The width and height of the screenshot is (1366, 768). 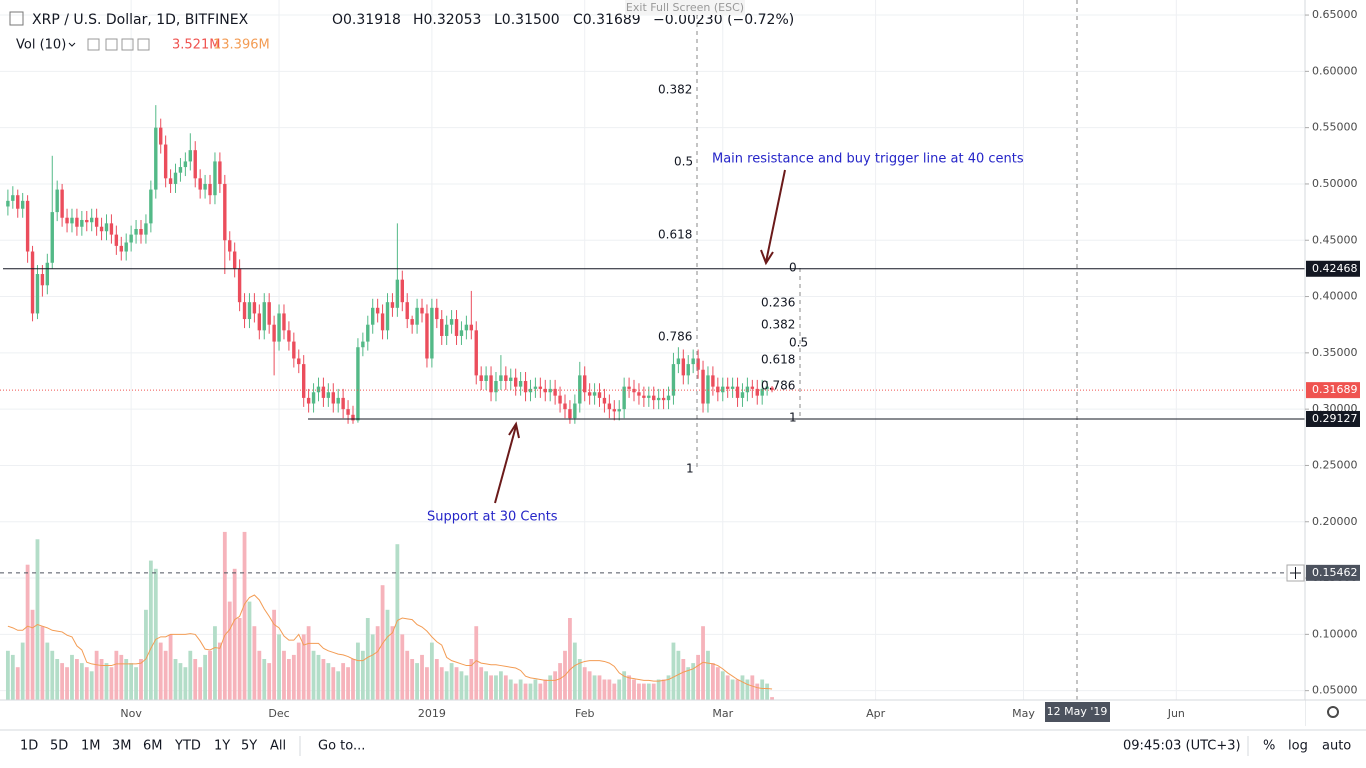 I want to click on range-button: 1D, so click(x=29, y=746).